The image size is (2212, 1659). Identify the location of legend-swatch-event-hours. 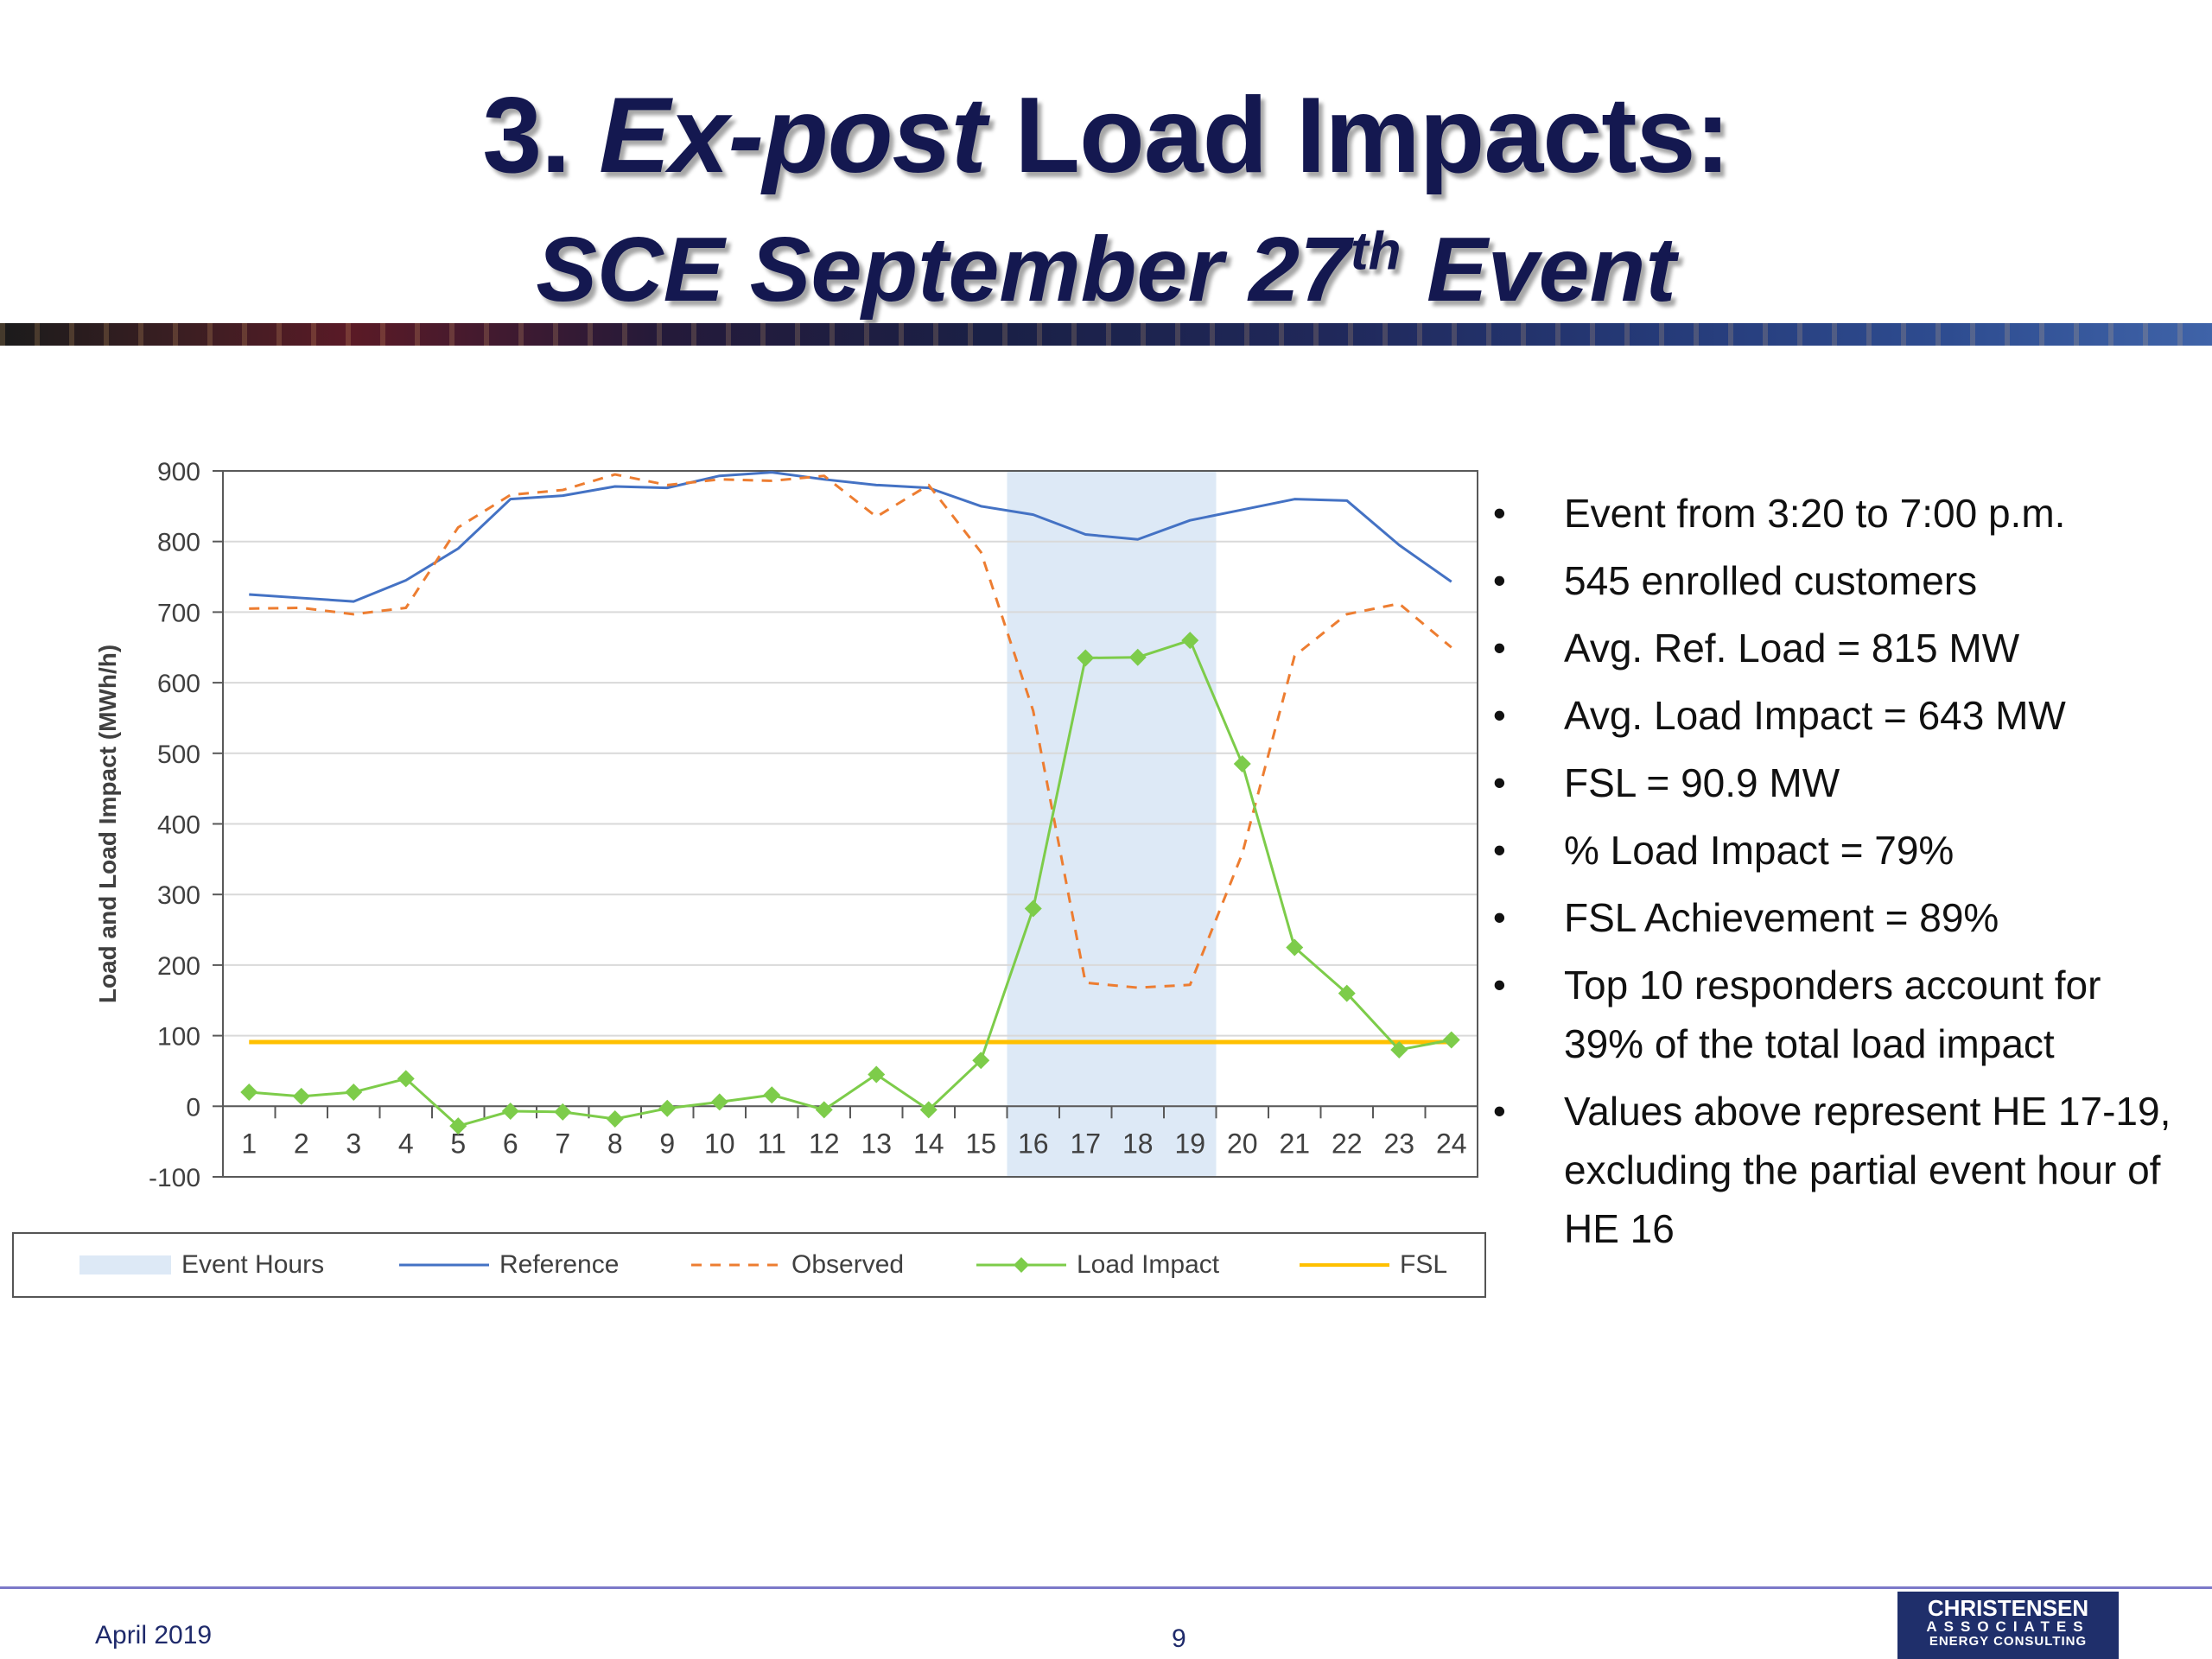
(125, 1264).